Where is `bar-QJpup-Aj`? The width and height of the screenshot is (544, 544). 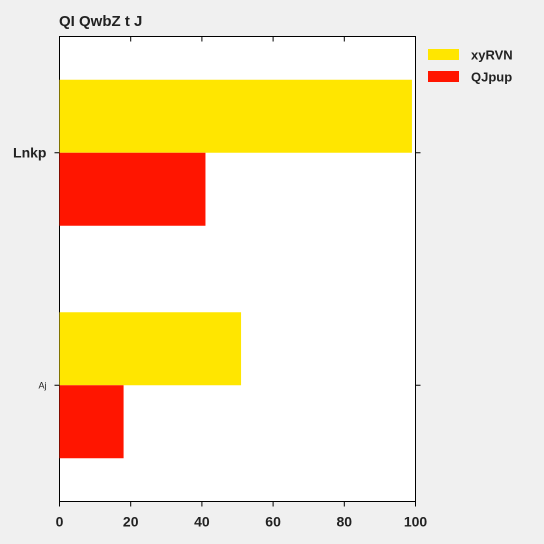
bar-QJpup-Aj is located at coordinates (91, 422).